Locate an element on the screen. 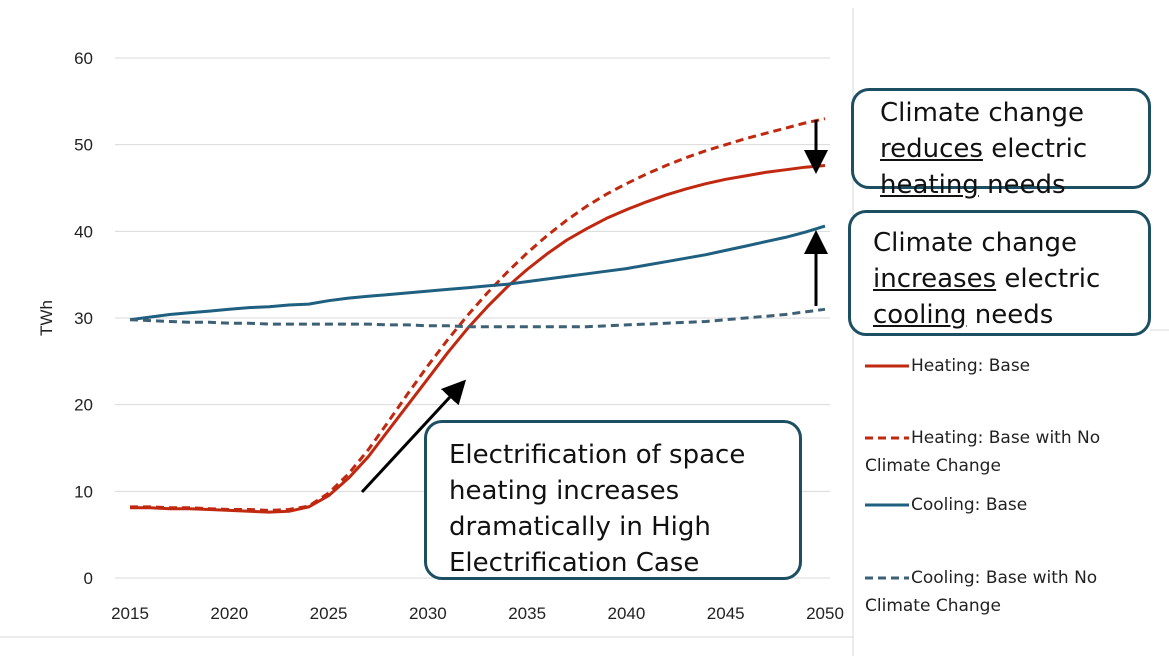 Image resolution: width=1169 pixels, height=656 pixels. annotation-line: heating increases is located at coordinates (624, 491).